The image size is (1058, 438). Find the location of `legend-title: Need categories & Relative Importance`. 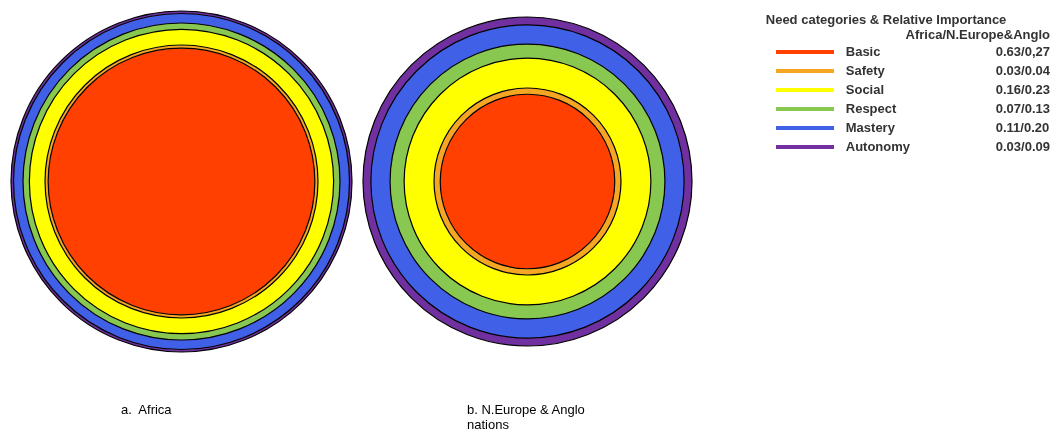

legend-title: Need categories & Relative Importance is located at coordinates (886, 19).